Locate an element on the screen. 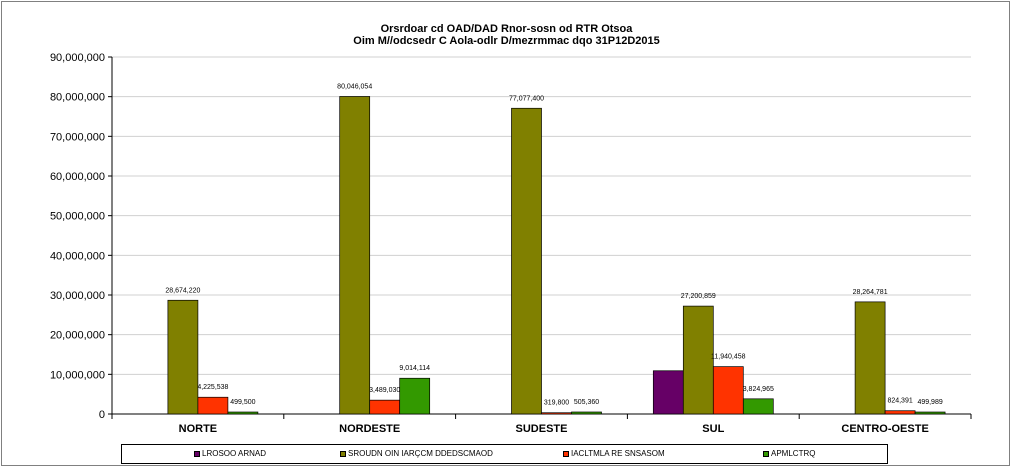  x-tick-label: NORDESTE is located at coordinates (369, 429).